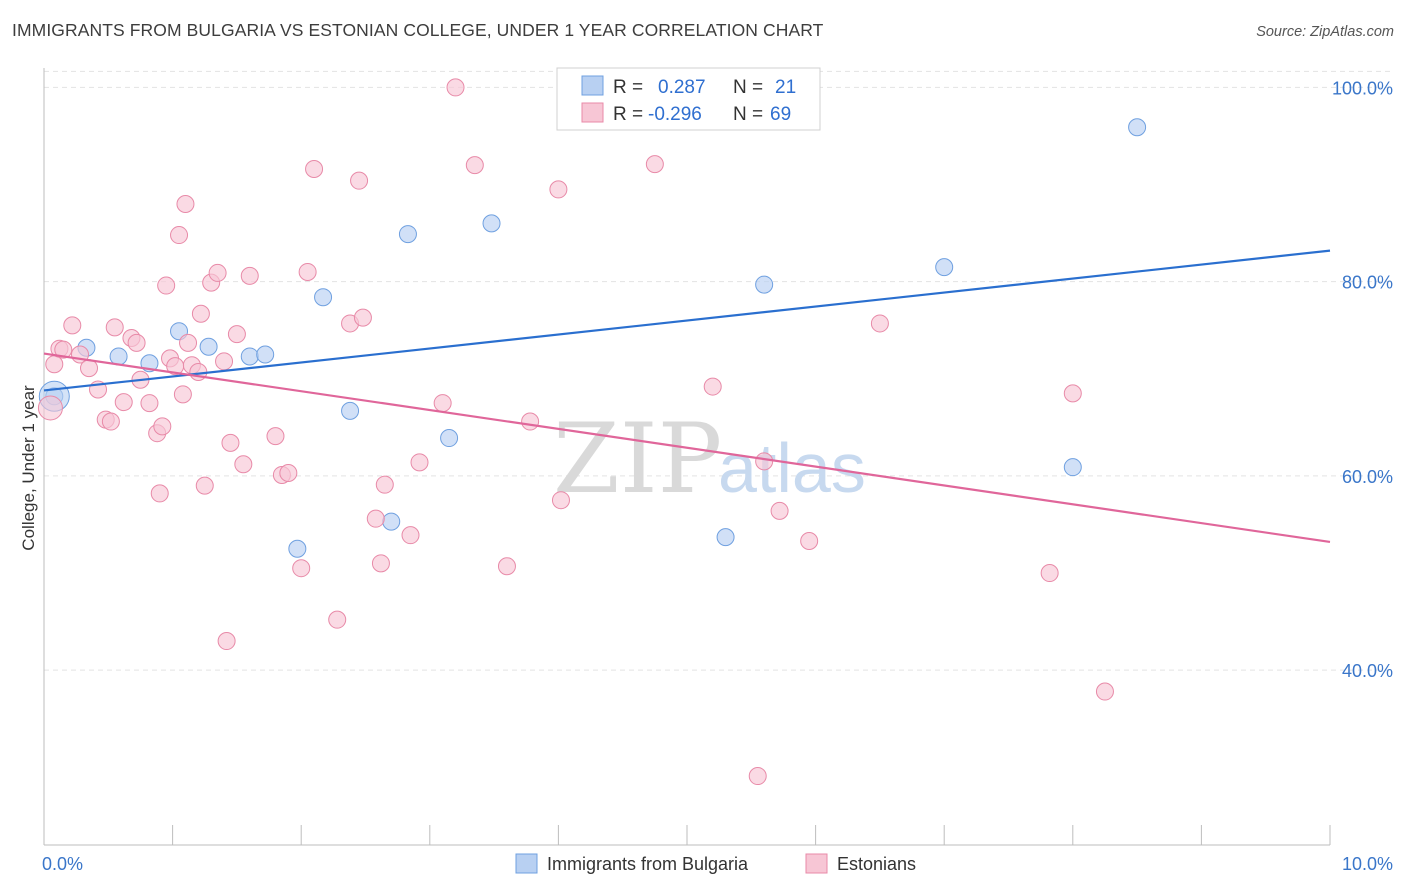 Image resolution: width=1406 pixels, height=892 pixels. Describe the element at coordinates (1362, 88) in the screenshot. I see `y-tick-label: 100.0%` at that location.